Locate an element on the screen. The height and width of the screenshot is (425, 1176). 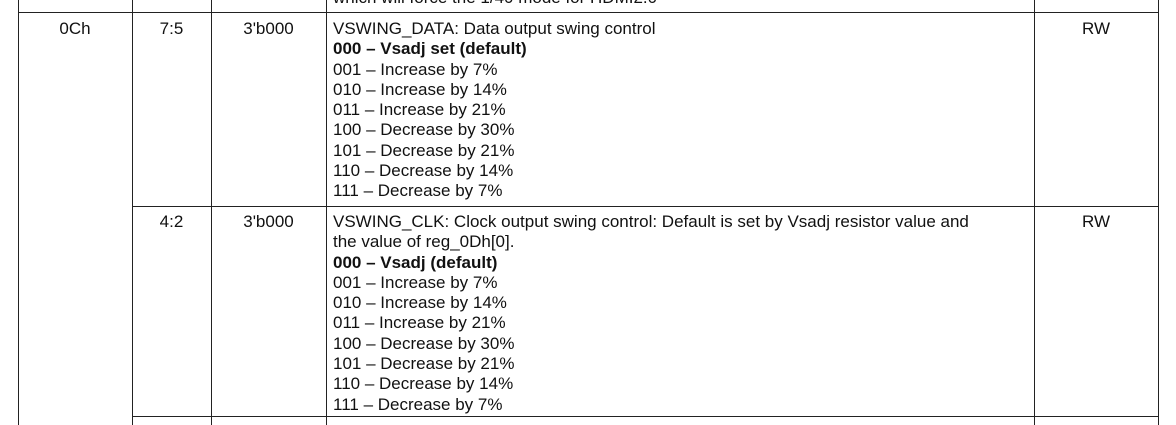
table-border-bottom-partial is located at coordinates (645, 416).